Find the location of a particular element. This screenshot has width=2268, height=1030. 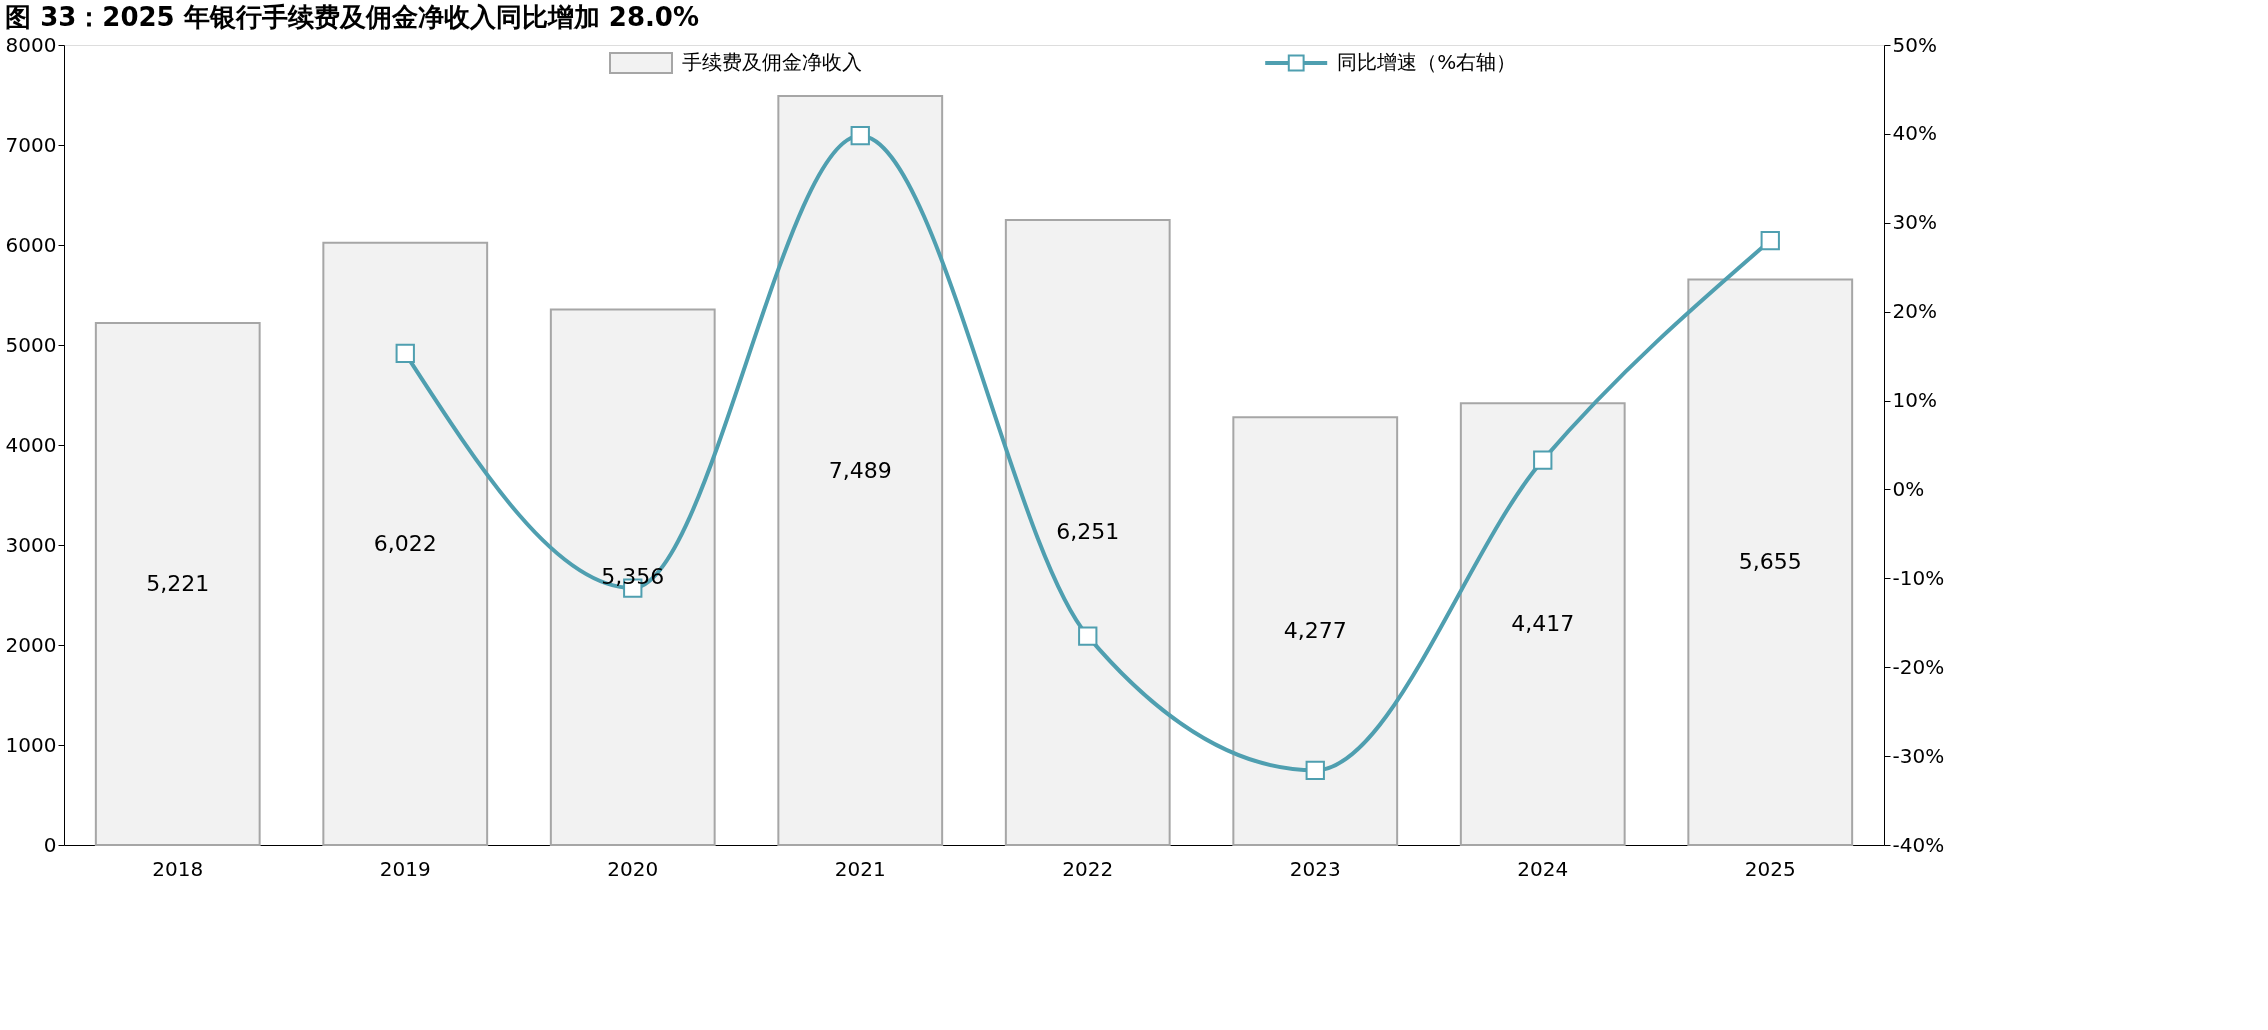

y-tick-label: 3000 is located at coordinates (31, 544).